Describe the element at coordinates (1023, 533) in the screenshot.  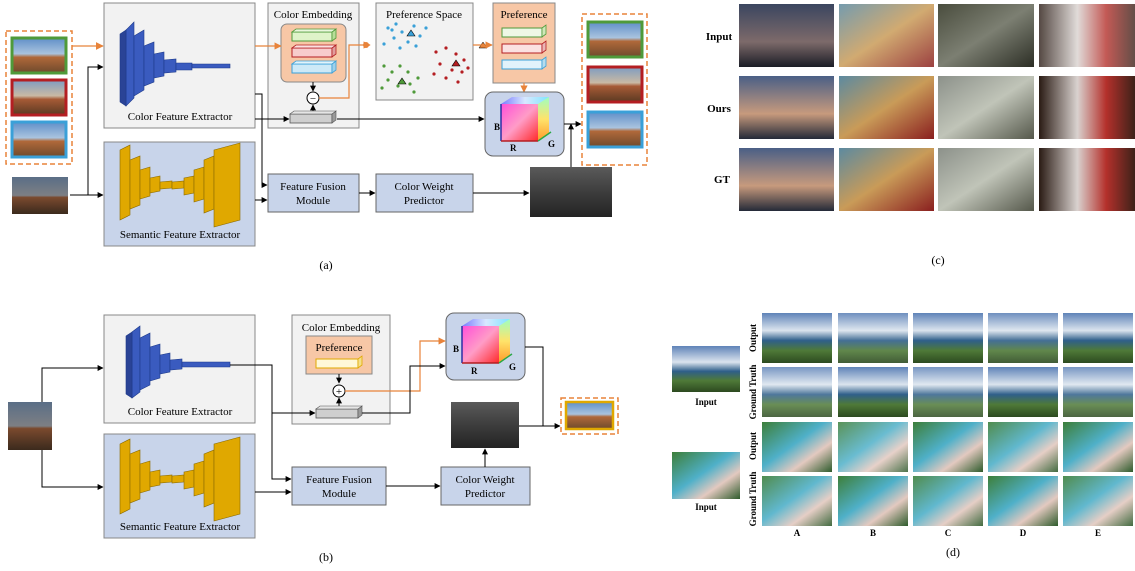
I see `d-col-label-d: D` at that location.